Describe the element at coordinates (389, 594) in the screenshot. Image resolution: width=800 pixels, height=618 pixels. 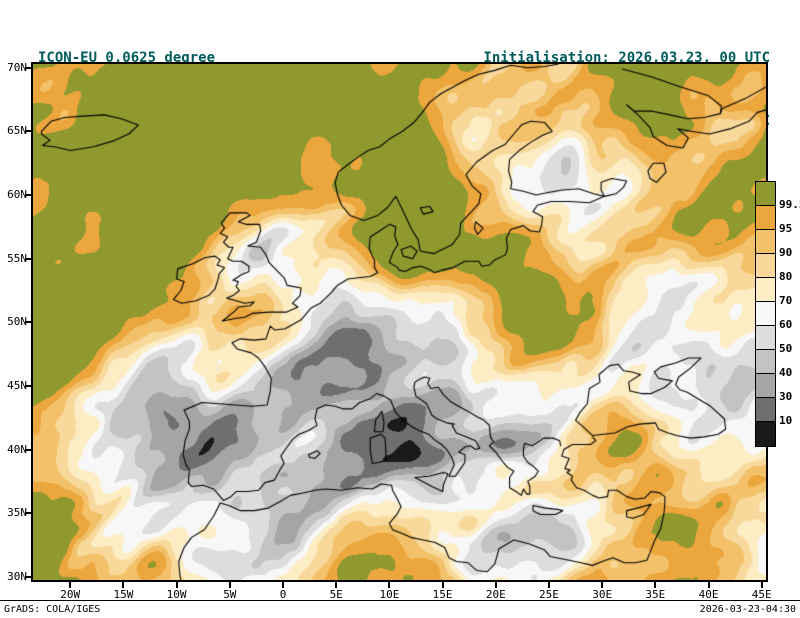
I see `lon-tick-label: 10E` at that location.